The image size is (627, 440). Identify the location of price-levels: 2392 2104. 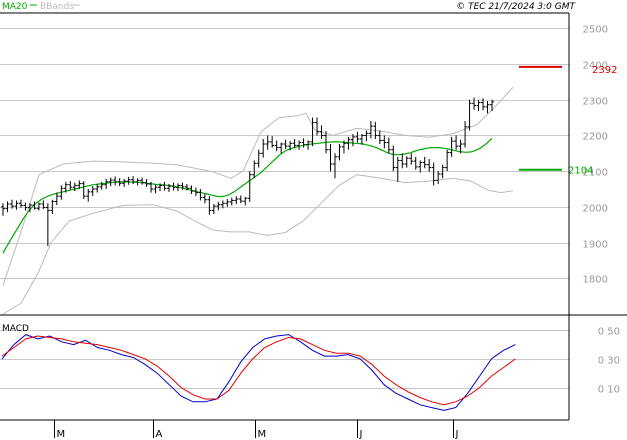
(568, 121).